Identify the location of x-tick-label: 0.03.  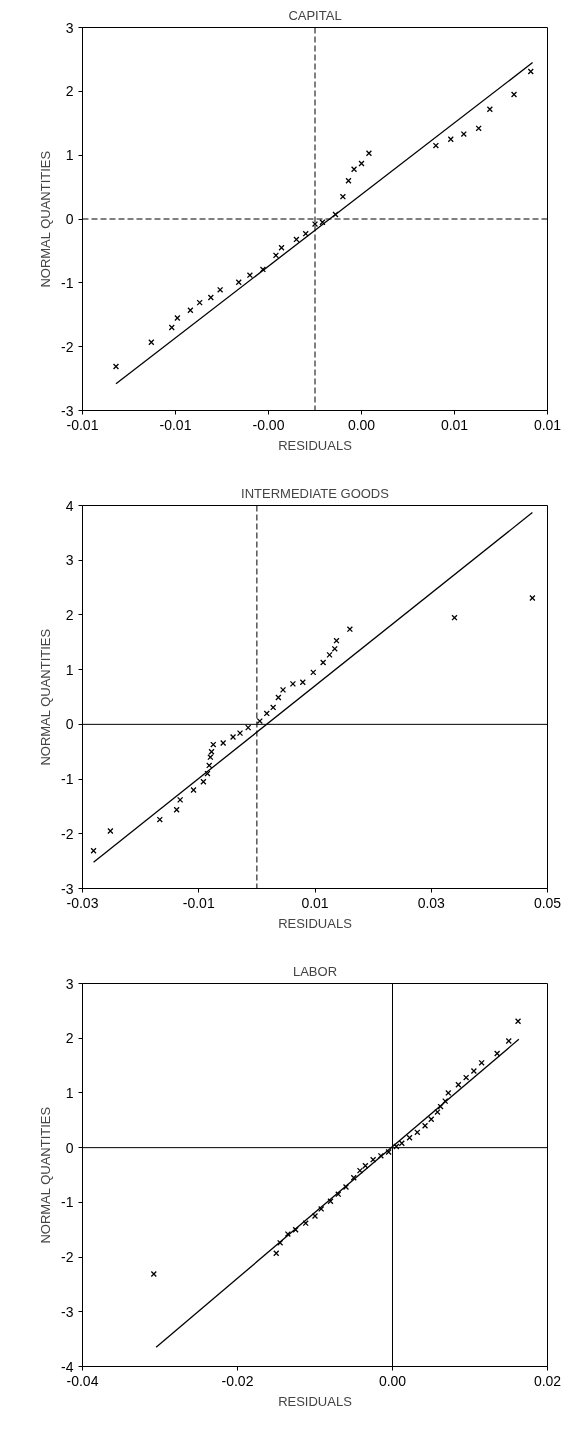
(431, 902).